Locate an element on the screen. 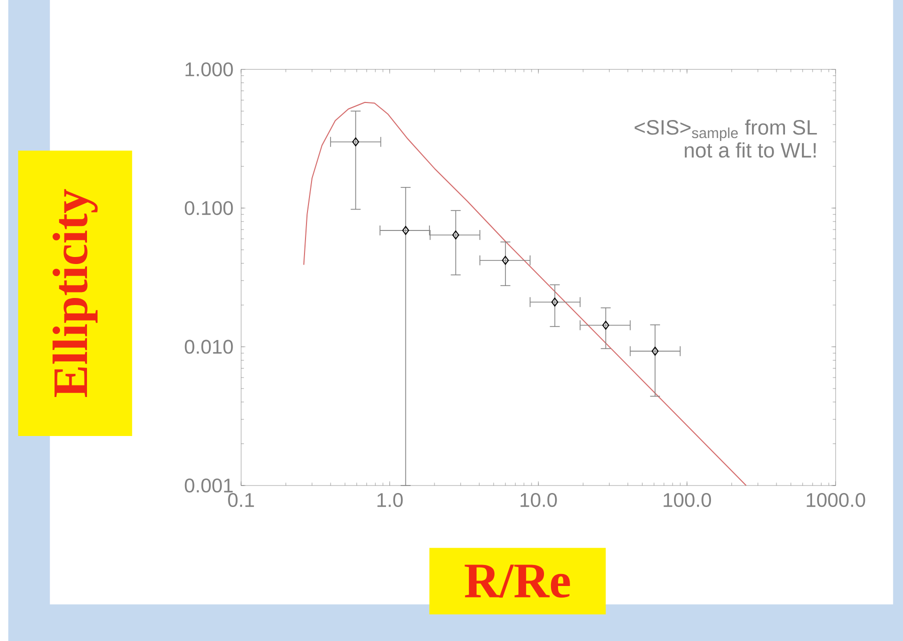 Image resolution: width=903 pixels, height=641 pixels. annotation: not a fit to WL! is located at coordinates (750, 150).